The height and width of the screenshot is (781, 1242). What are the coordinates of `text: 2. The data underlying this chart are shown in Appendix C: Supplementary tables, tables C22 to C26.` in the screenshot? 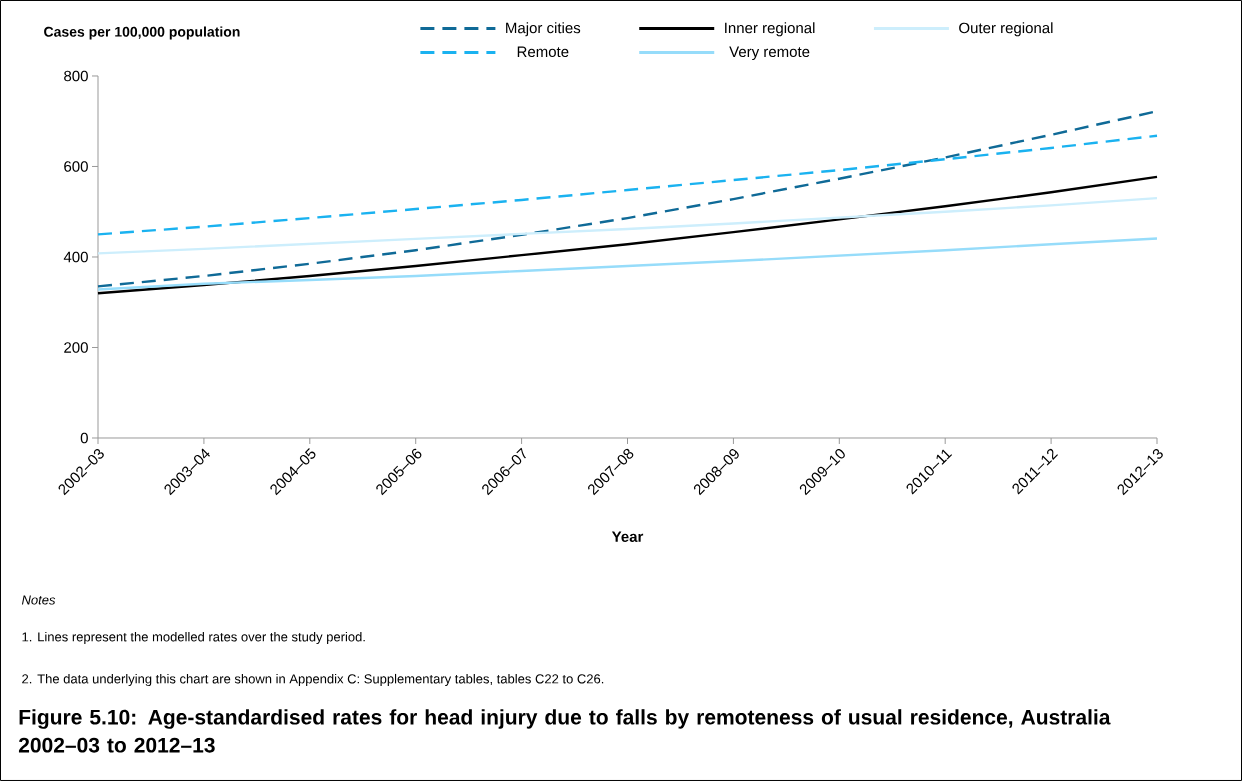 It's located at (313, 680).